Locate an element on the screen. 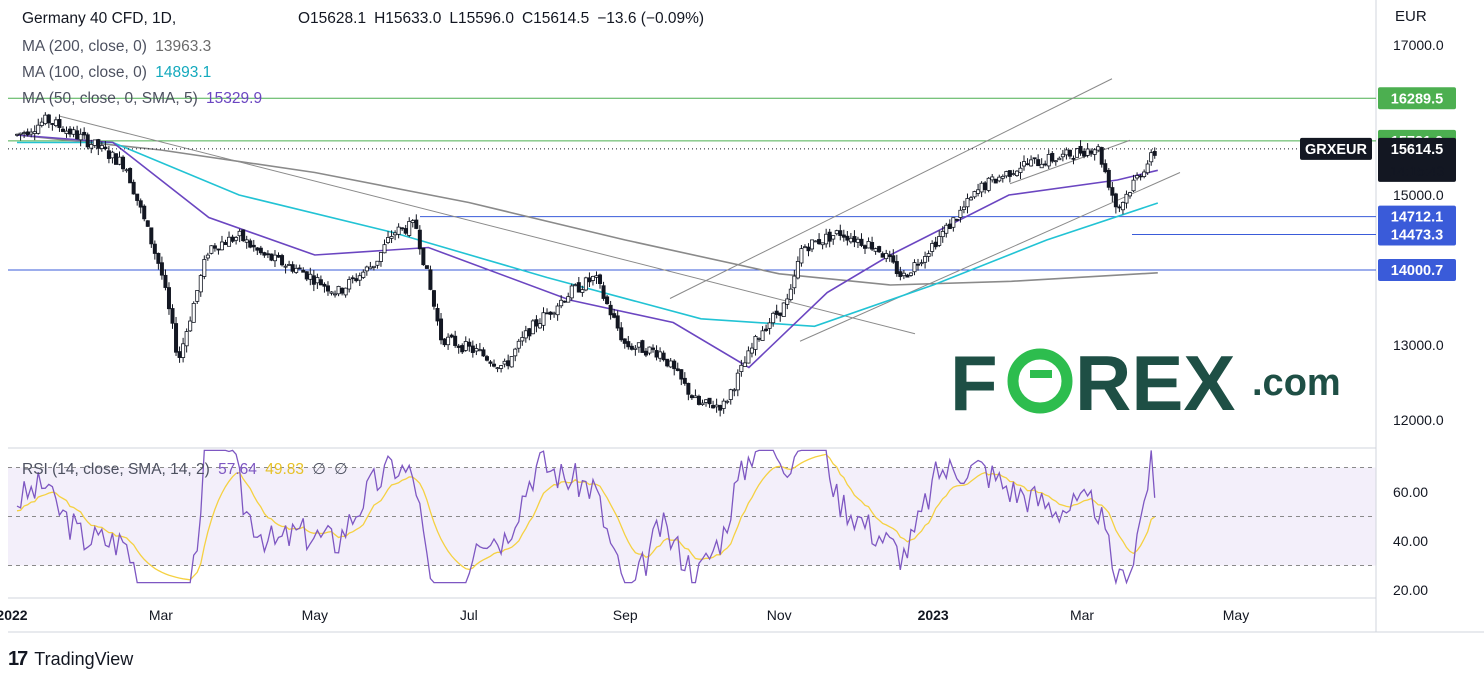  ma50-label: MA (50, close, 0, SMA, 5) is located at coordinates (110, 98).